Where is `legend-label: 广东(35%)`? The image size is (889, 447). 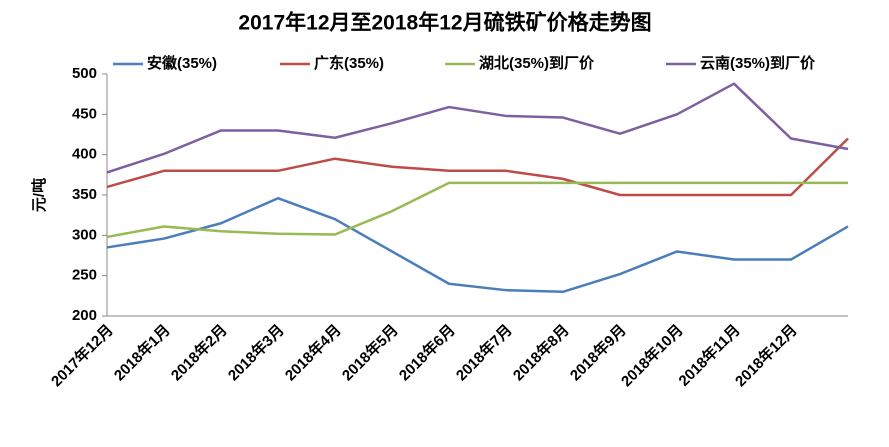 legend-label: 广东(35%) is located at coordinates (349, 63).